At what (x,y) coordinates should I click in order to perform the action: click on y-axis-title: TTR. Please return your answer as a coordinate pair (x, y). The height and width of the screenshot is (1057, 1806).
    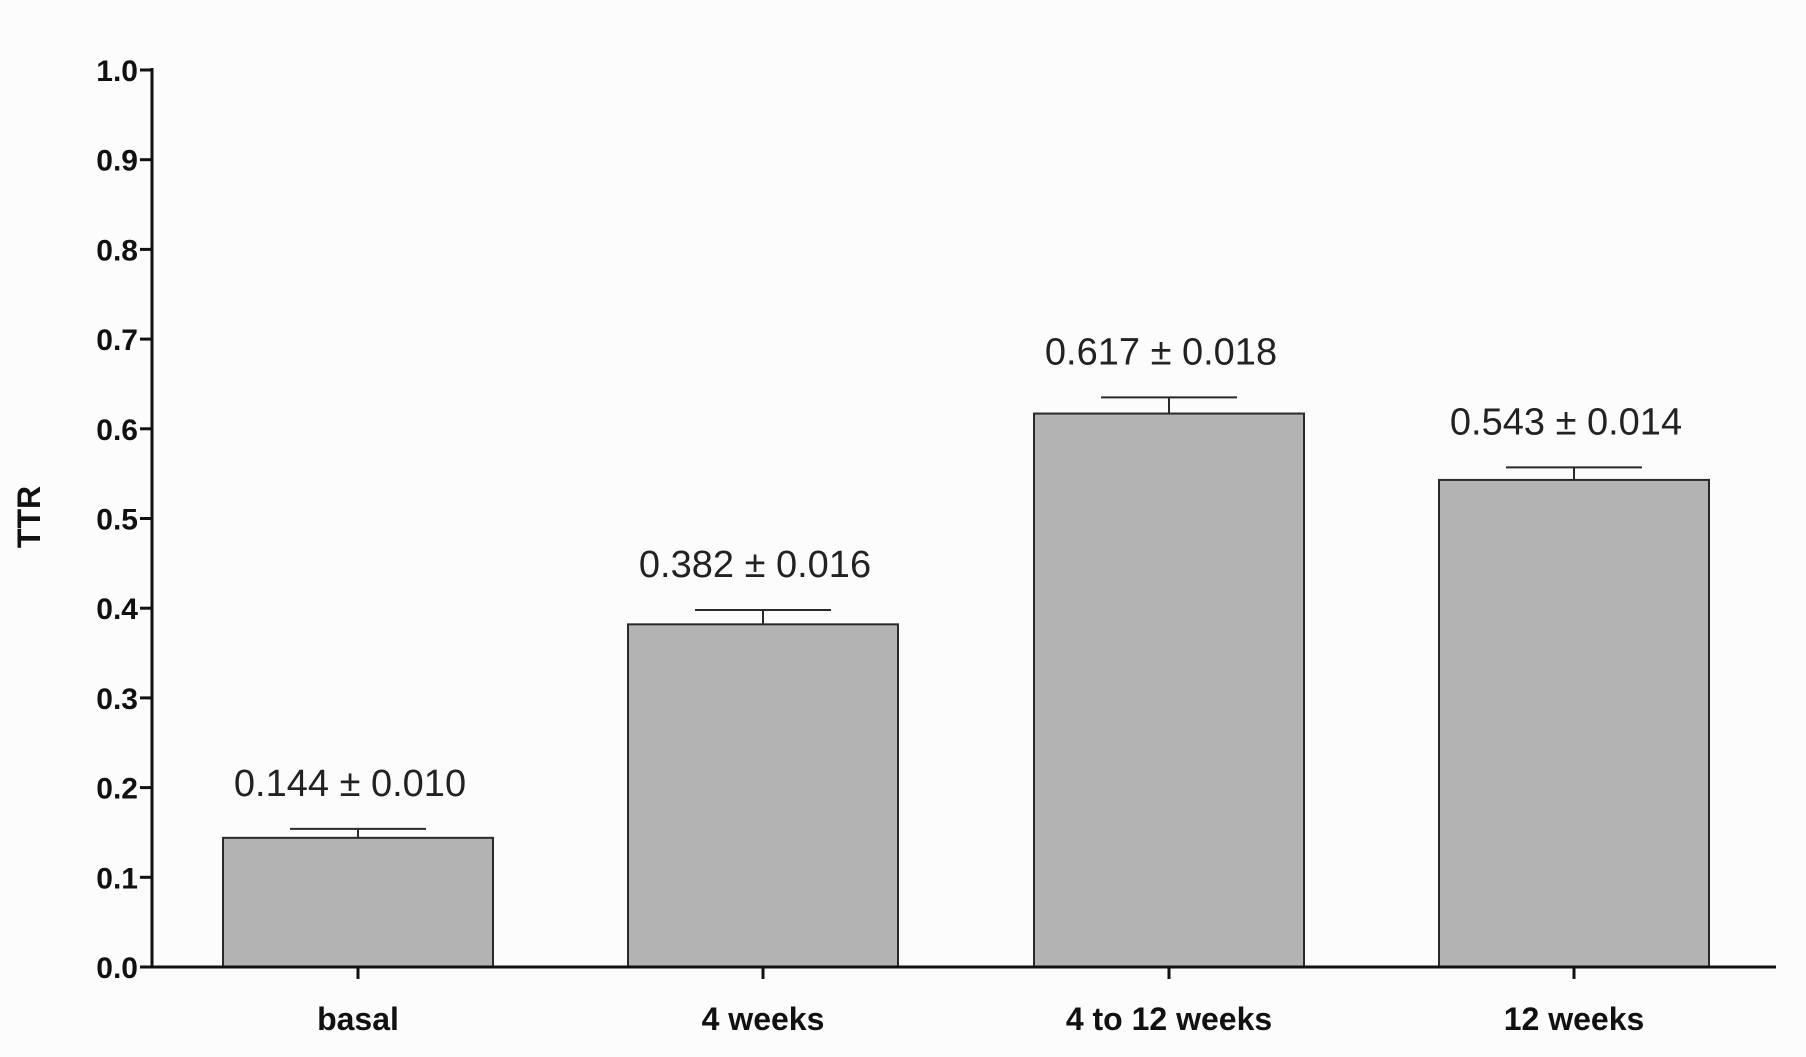
    Looking at the image, I should click on (29, 517).